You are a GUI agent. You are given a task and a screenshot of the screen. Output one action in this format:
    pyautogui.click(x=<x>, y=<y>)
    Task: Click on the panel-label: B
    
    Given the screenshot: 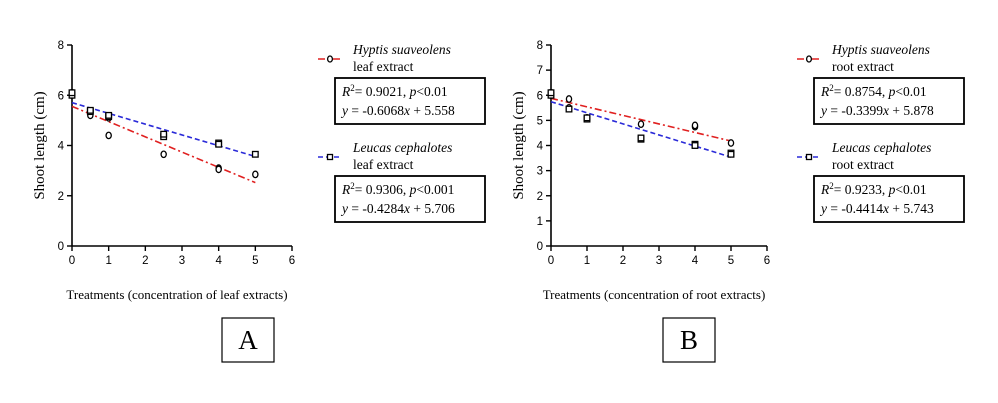 What is the action you would take?
    pyautogui.click(x=689, y=340)
    